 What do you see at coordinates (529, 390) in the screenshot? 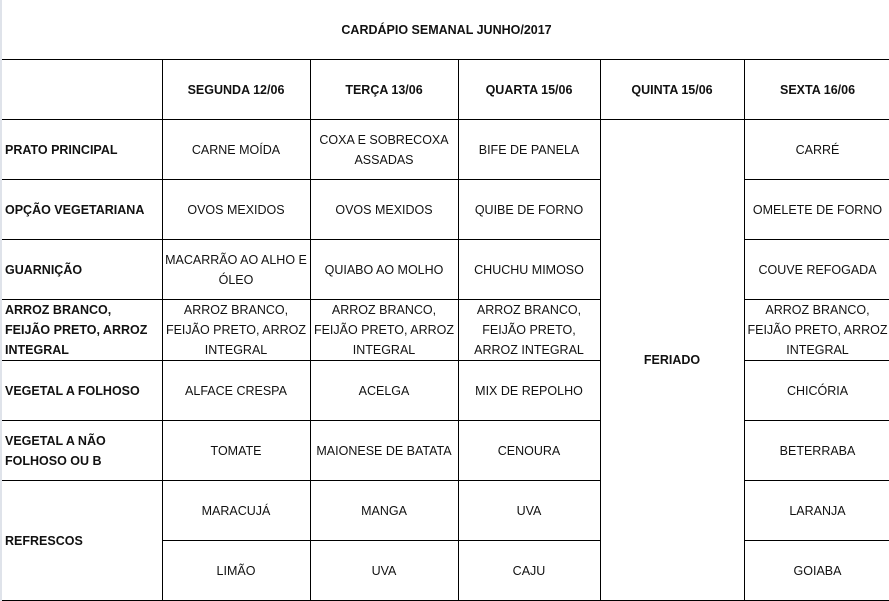
I see `menu-cell: MIX DE REPOLHO` at bounding box center [529, 390].